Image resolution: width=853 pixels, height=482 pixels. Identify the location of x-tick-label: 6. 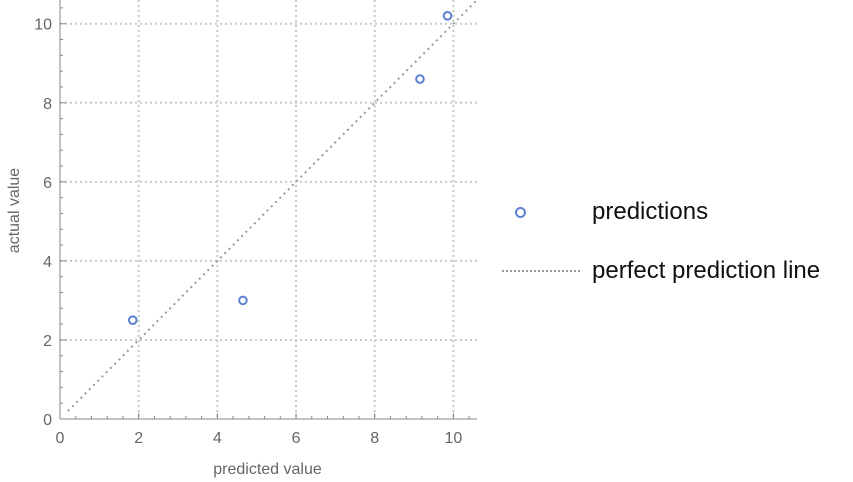
(296, 438).